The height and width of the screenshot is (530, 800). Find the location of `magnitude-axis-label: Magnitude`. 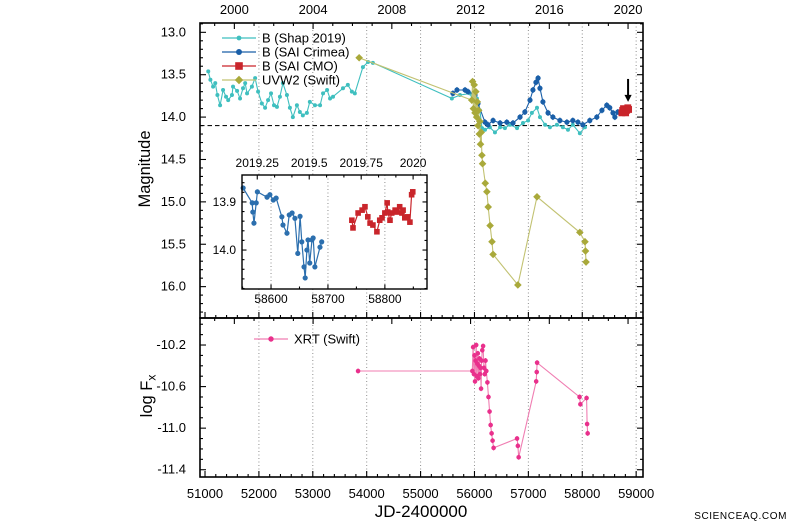

magnitude-axis-label: Magnitude is located at coordinates (145, 168).